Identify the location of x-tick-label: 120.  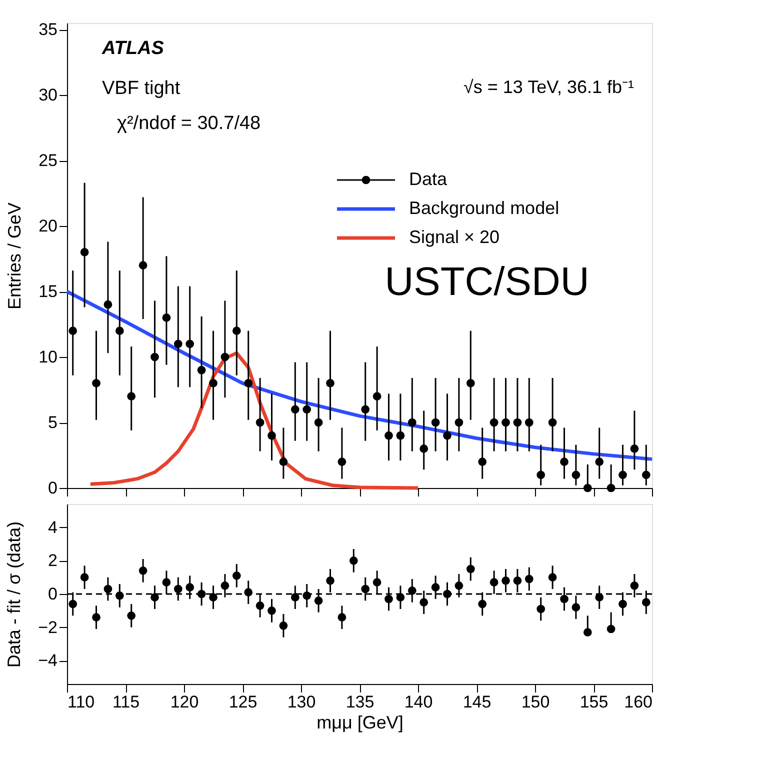
(184, 702).